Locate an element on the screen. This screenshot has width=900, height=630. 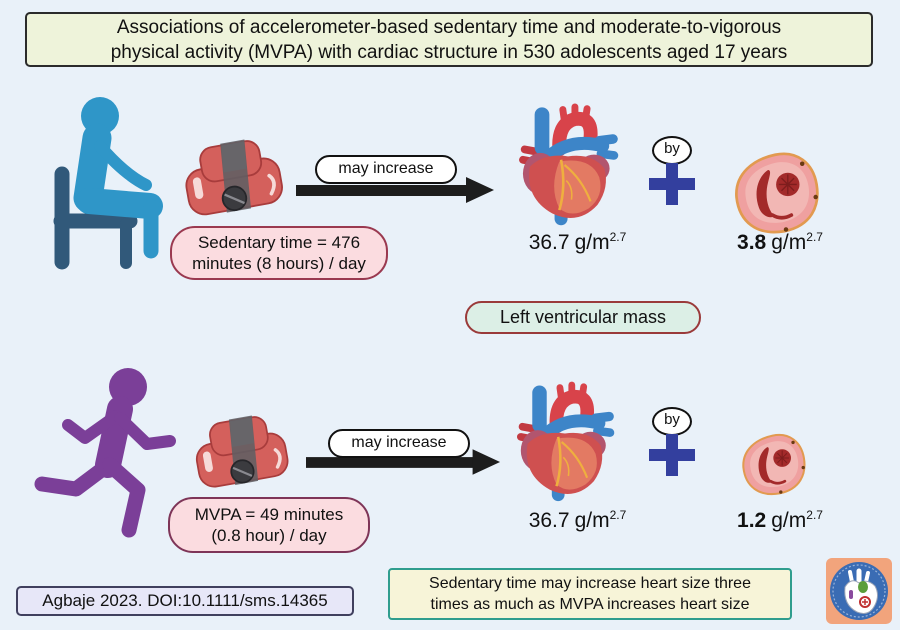
increase-value: 3.8 g/m2.7 is located at coordinates (780, 242).